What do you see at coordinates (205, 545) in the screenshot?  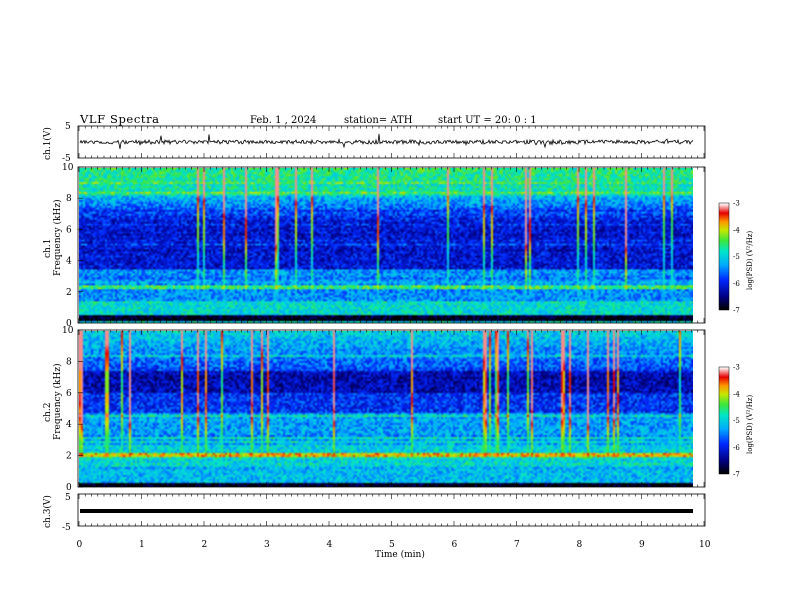 I see `x-tick-label: 2` at bounding box center [205, 545].